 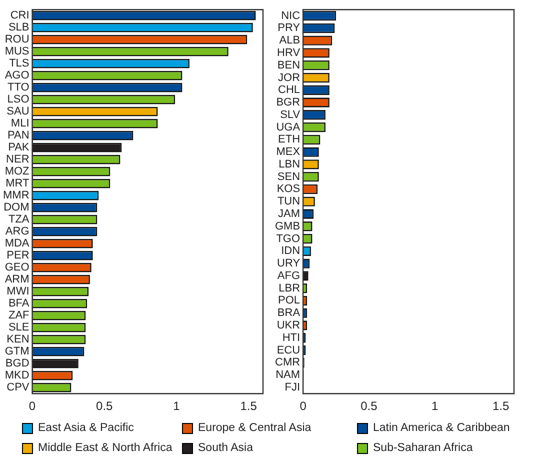 I want to click on y-tick-label: MOZ, so click(x=17, y=172).